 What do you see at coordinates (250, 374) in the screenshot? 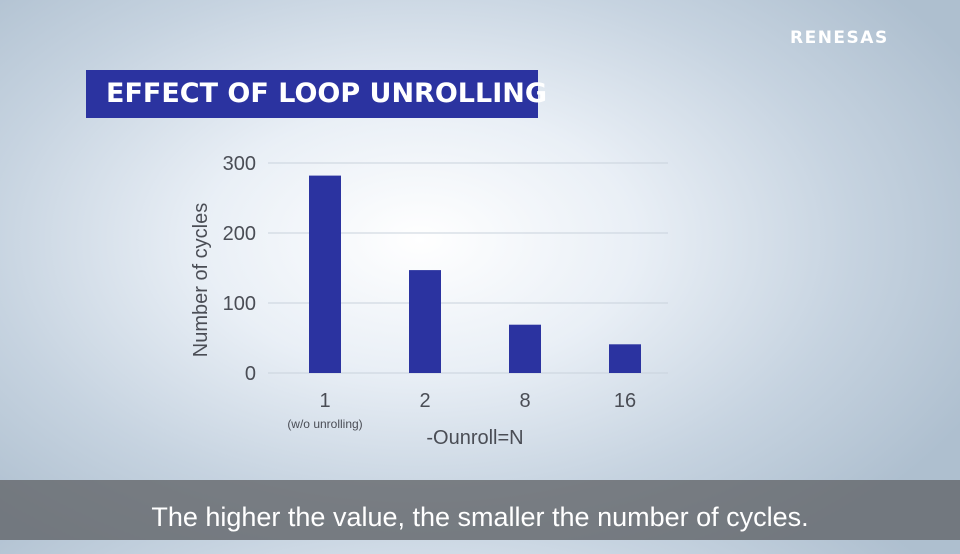
I see `y-tick-label: 0` at bounding box center [250, 374].